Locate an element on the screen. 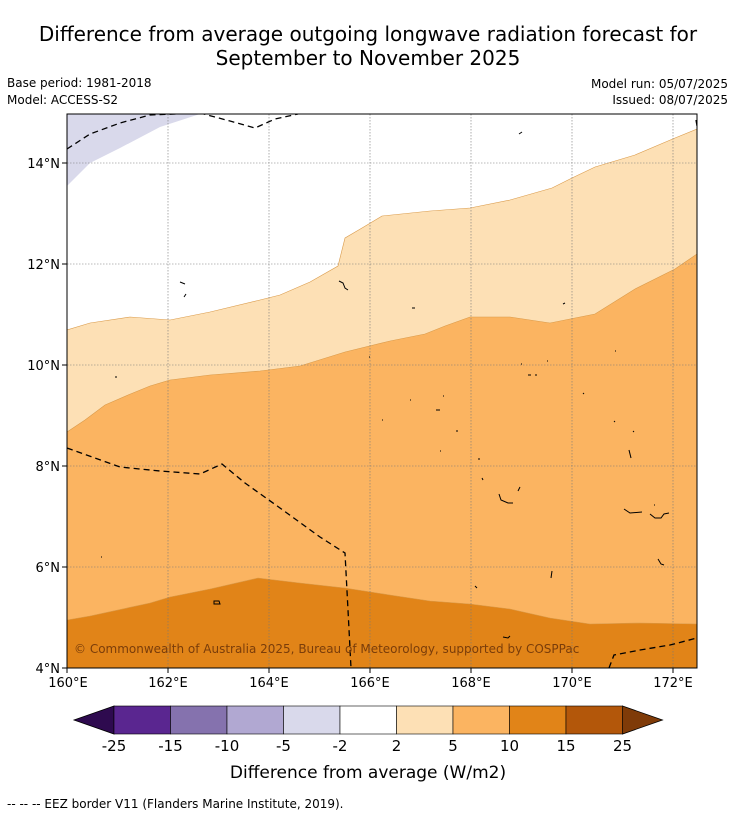  colorbar-tick-label: 5 is located at coordinates (453, 746).